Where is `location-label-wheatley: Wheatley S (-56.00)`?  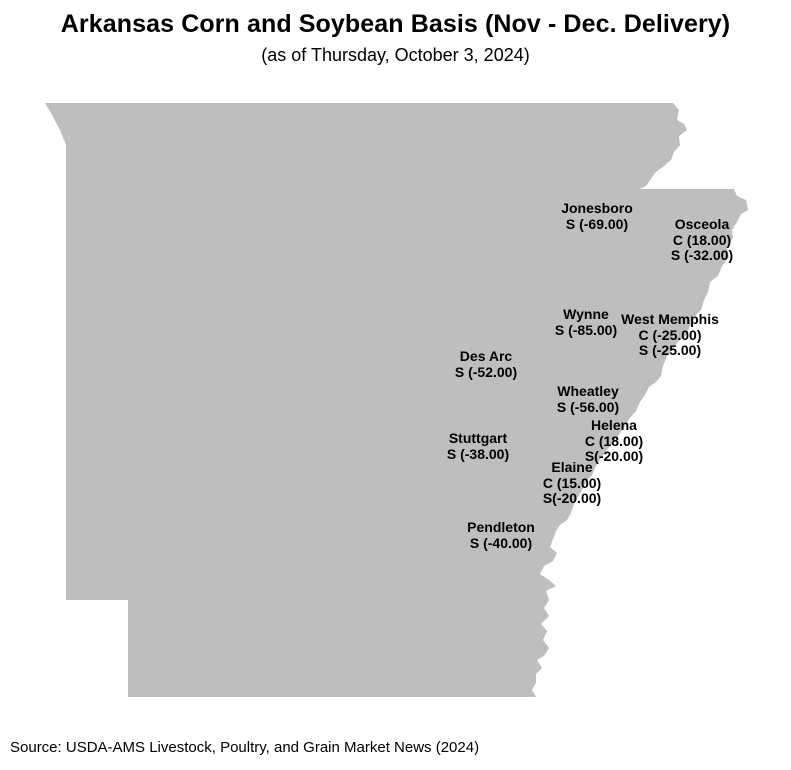 location-label-wheatley: Wheatley S (-56.00) is located at coordinates (588, 399).